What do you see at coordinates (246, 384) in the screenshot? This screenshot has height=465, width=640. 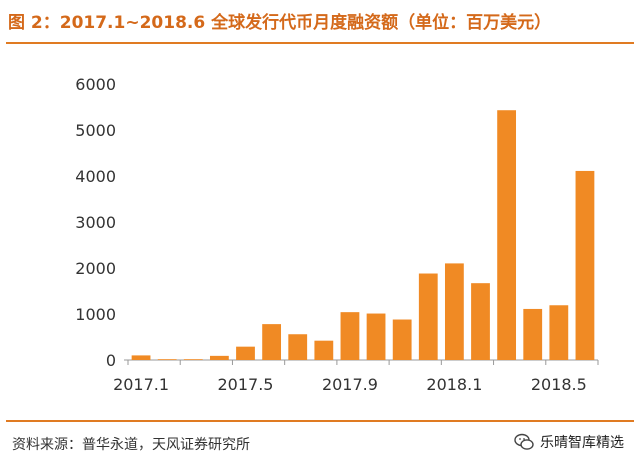 I see `x-tick-label: 2017.5` at bounding box center [246, 384].